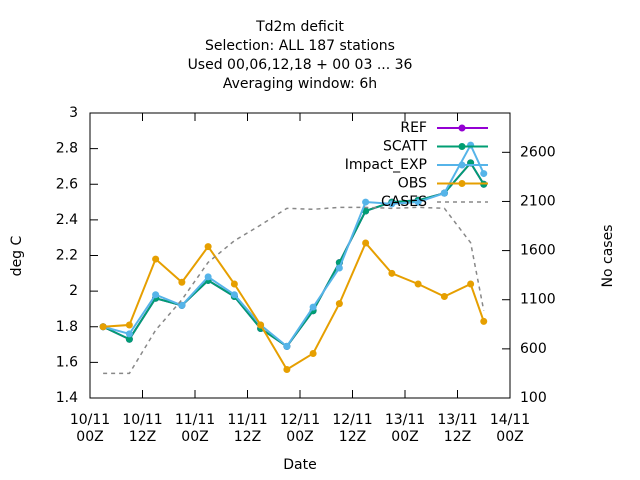  Describe the element at coordinates (67, 184) in the screenshot. I see `y-tick-label: 2.6` at that location.